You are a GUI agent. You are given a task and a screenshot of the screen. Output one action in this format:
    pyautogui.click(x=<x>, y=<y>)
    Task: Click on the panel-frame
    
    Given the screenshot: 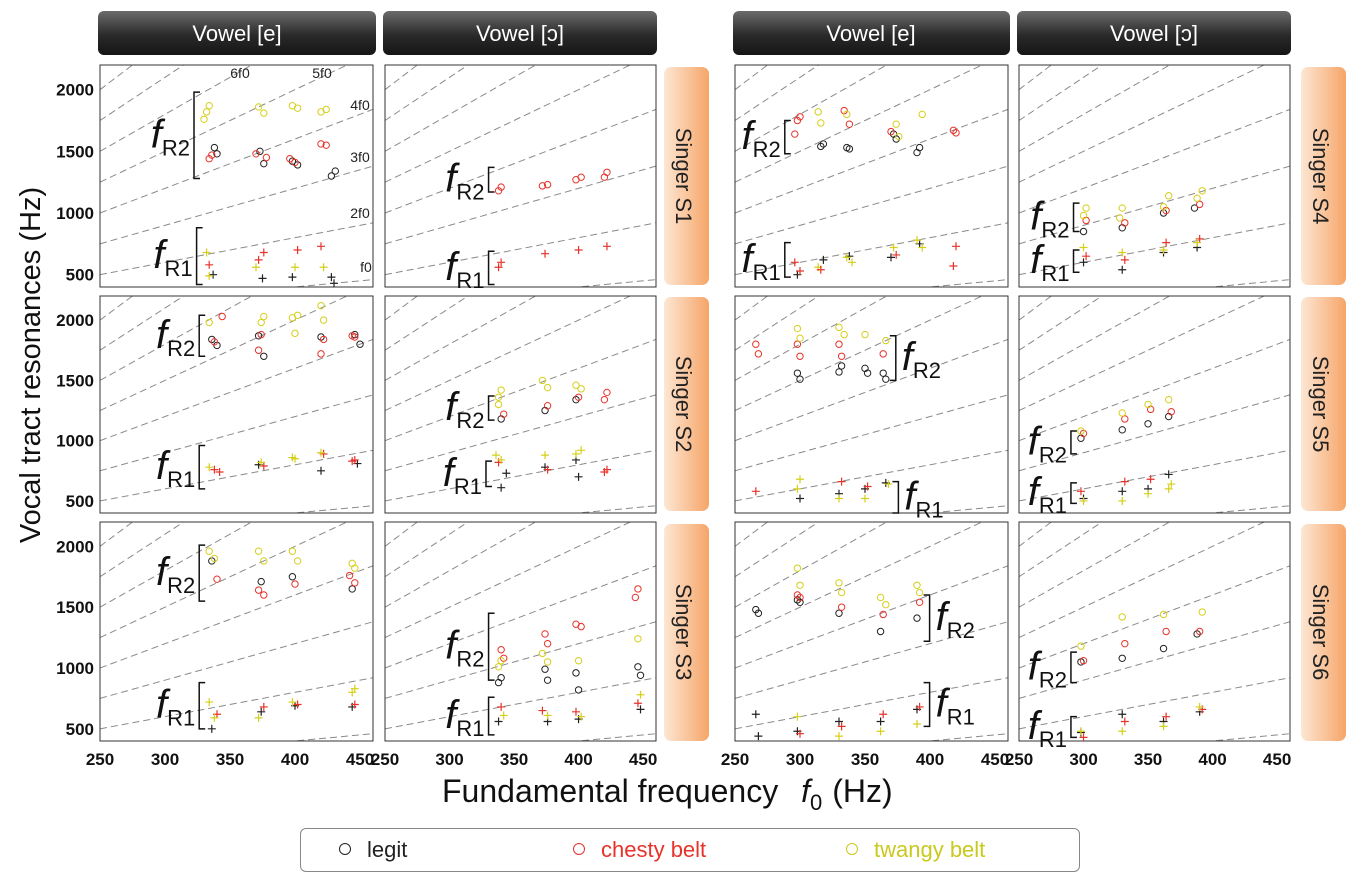 What is the action you would take?
    pyautogui.click(x=520, y=631)
    